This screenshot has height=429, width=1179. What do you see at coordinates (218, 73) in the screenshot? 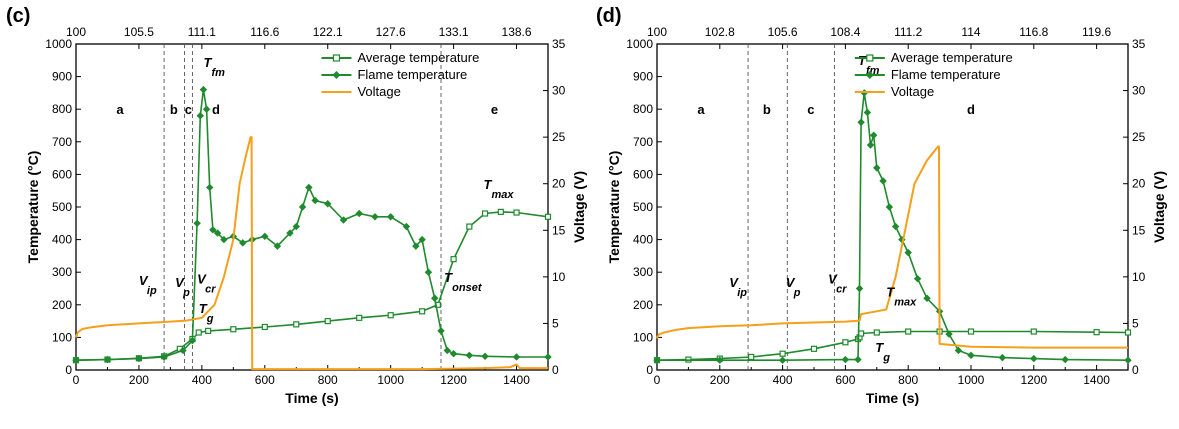
I see `annotation-sub: fm` at bounding box center [218, 73].